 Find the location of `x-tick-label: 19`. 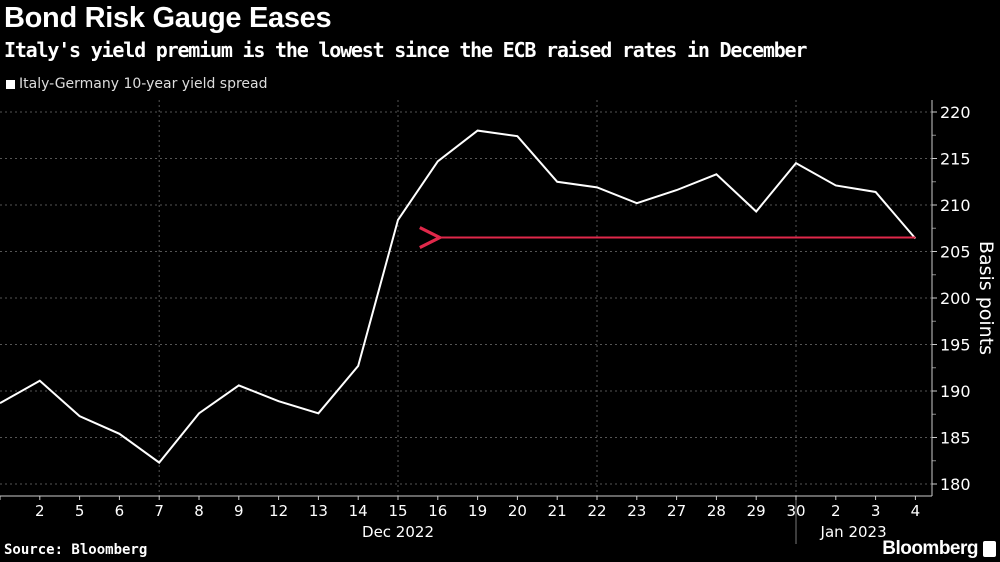

x-tick-label: 19 is located at coordinates (477, 511).